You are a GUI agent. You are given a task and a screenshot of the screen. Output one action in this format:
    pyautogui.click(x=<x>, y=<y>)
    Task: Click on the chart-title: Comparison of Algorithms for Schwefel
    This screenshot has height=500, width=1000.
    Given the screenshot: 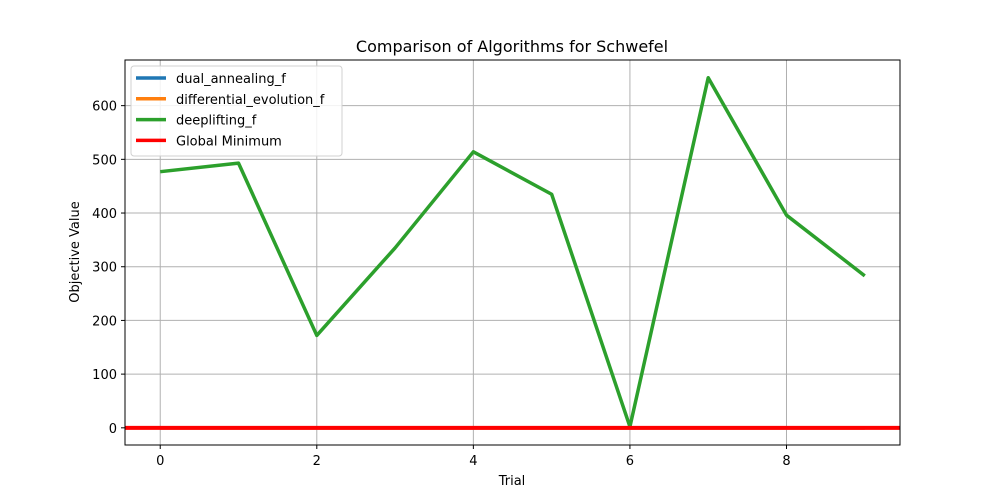 What is the action you would take?
    pyautogui.click(x=512, y=46)
    